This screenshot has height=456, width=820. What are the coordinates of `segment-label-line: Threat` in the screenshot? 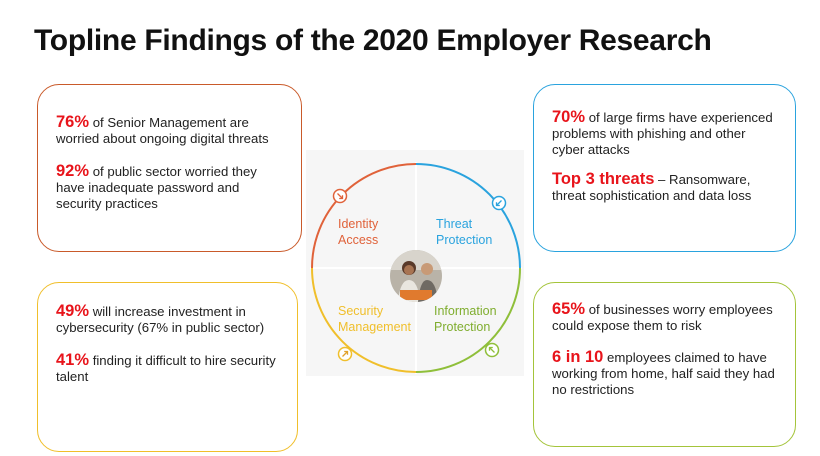 It's located at (454, 224).